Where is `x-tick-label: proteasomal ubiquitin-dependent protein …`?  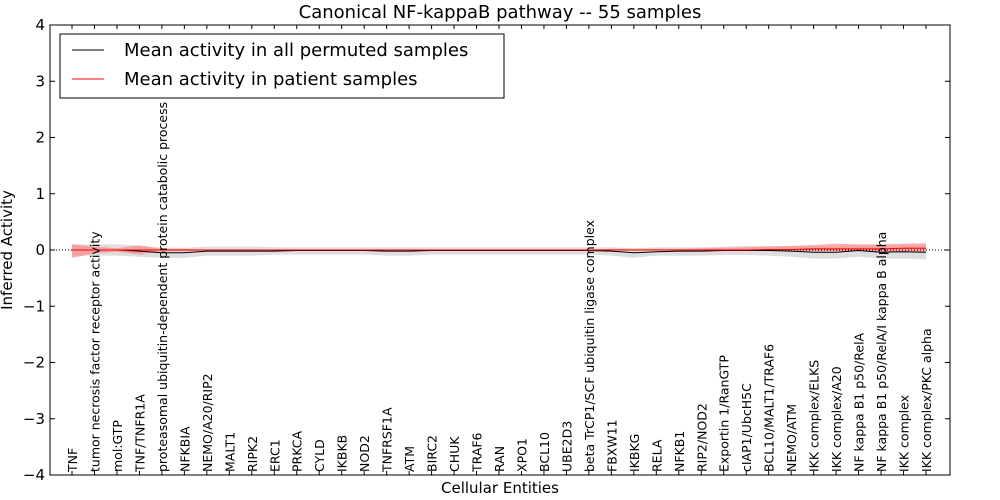 x-tick-label: proteasomal ubiquitin-dependent protein … is located at coordinates (162, 287).